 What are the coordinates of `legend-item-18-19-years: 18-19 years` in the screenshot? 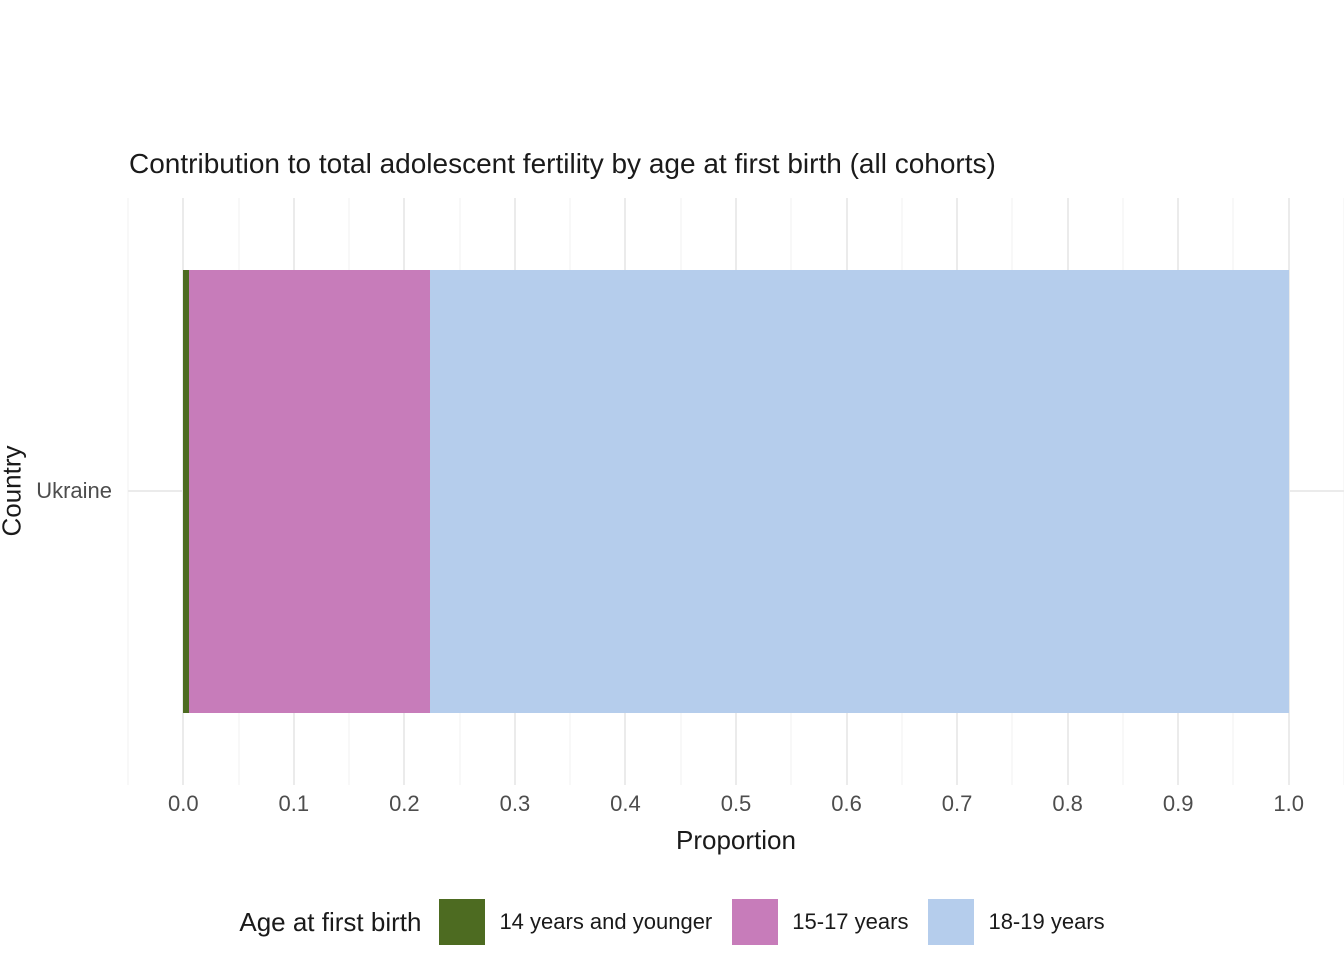 It's located at (1016, 922).